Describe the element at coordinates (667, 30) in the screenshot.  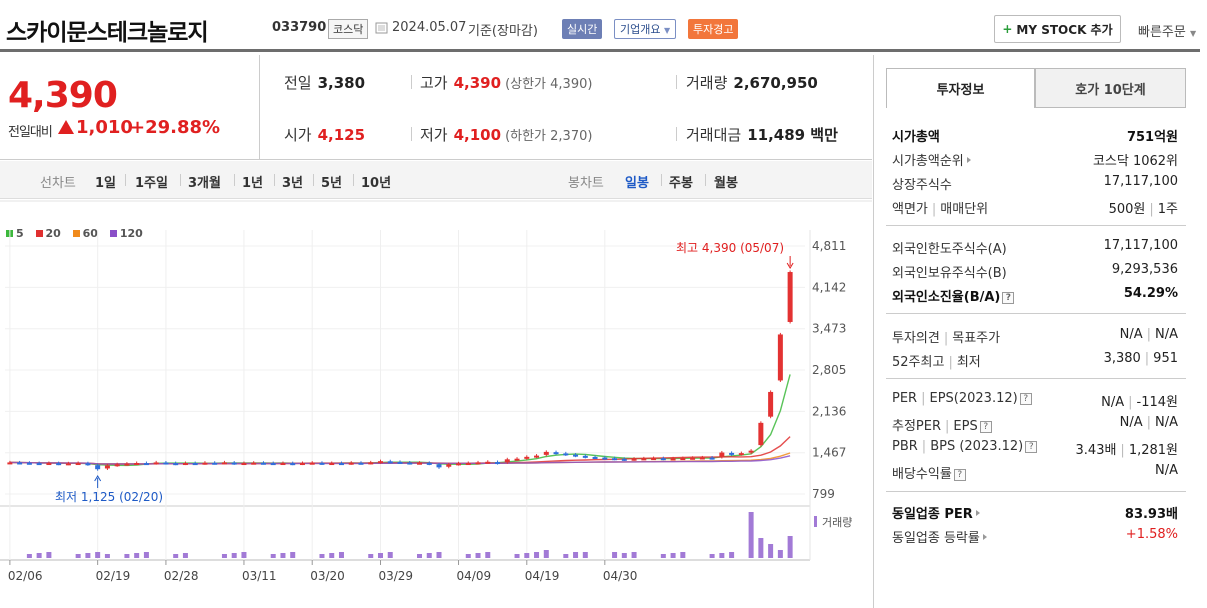
I see `chevron-down-icon: ▼` at that location.